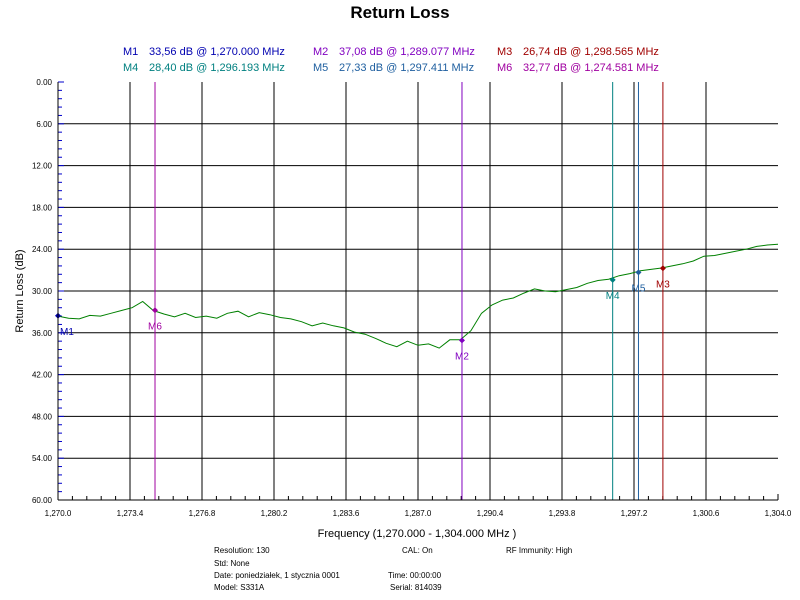  I want to click on marker-label-m4: M4, so click(613, 296).